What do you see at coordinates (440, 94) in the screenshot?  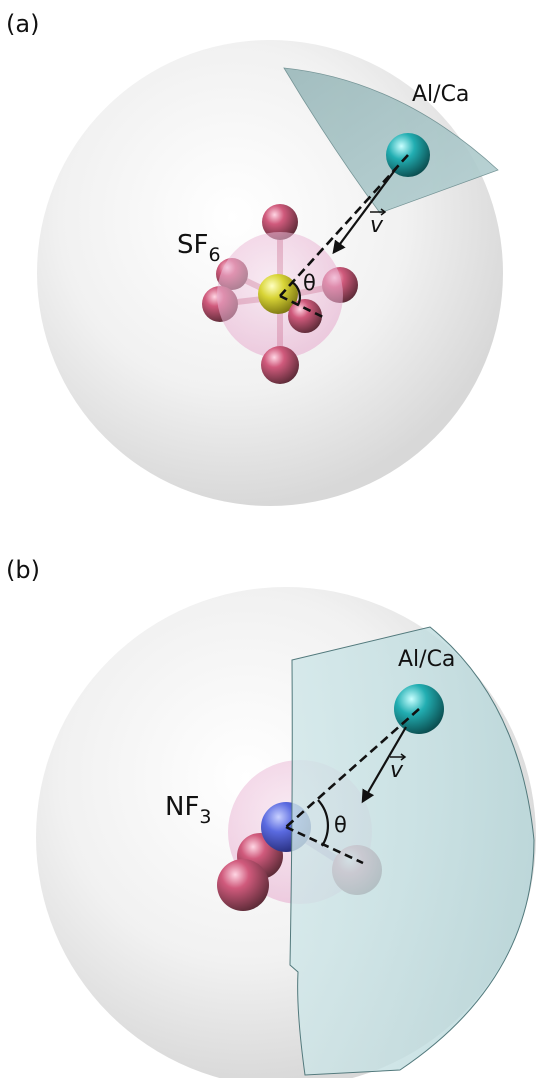 I see `panel-a-atom-label: Al/Ca` at bounding box center [440, 94].